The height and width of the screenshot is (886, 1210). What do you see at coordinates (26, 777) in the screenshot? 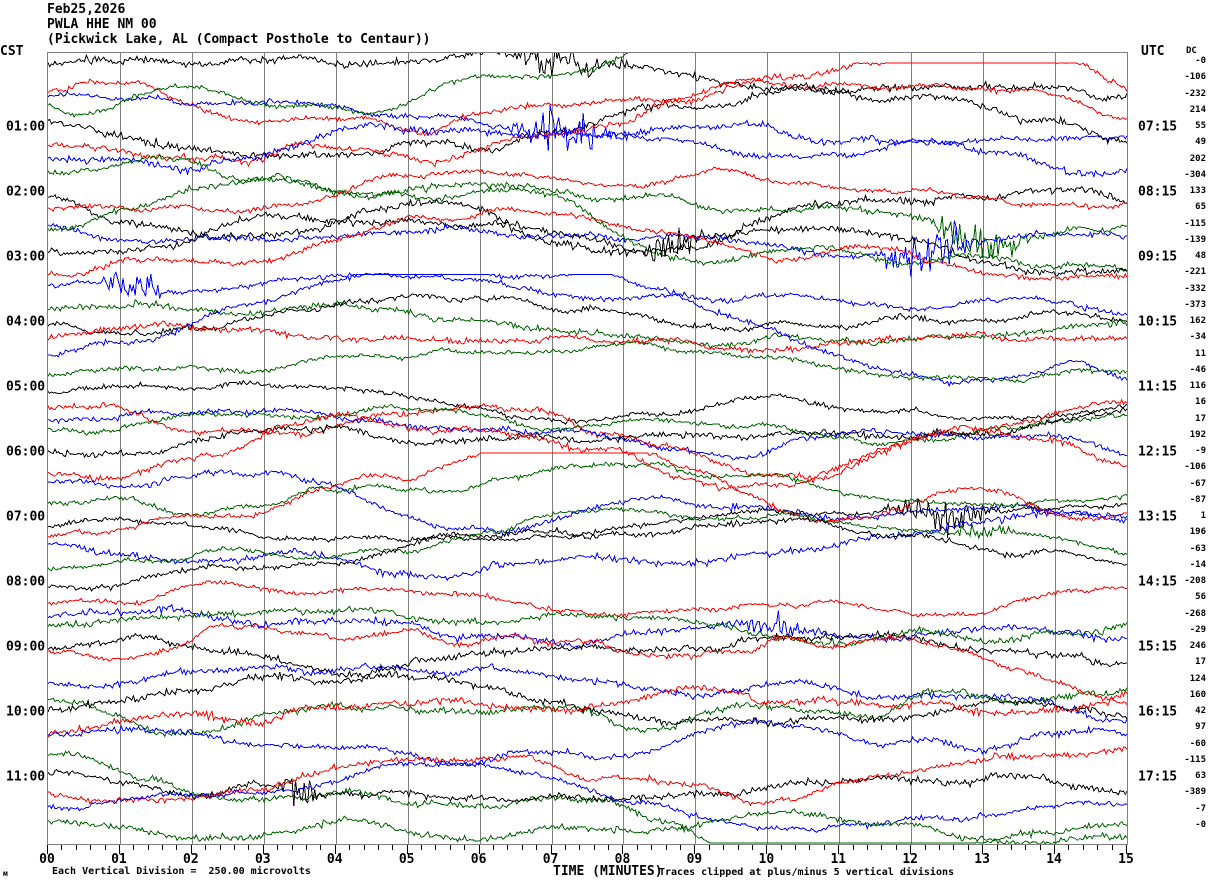
I see `cst-hour-label-1100: 11:00` at bounding box center [26, 777].